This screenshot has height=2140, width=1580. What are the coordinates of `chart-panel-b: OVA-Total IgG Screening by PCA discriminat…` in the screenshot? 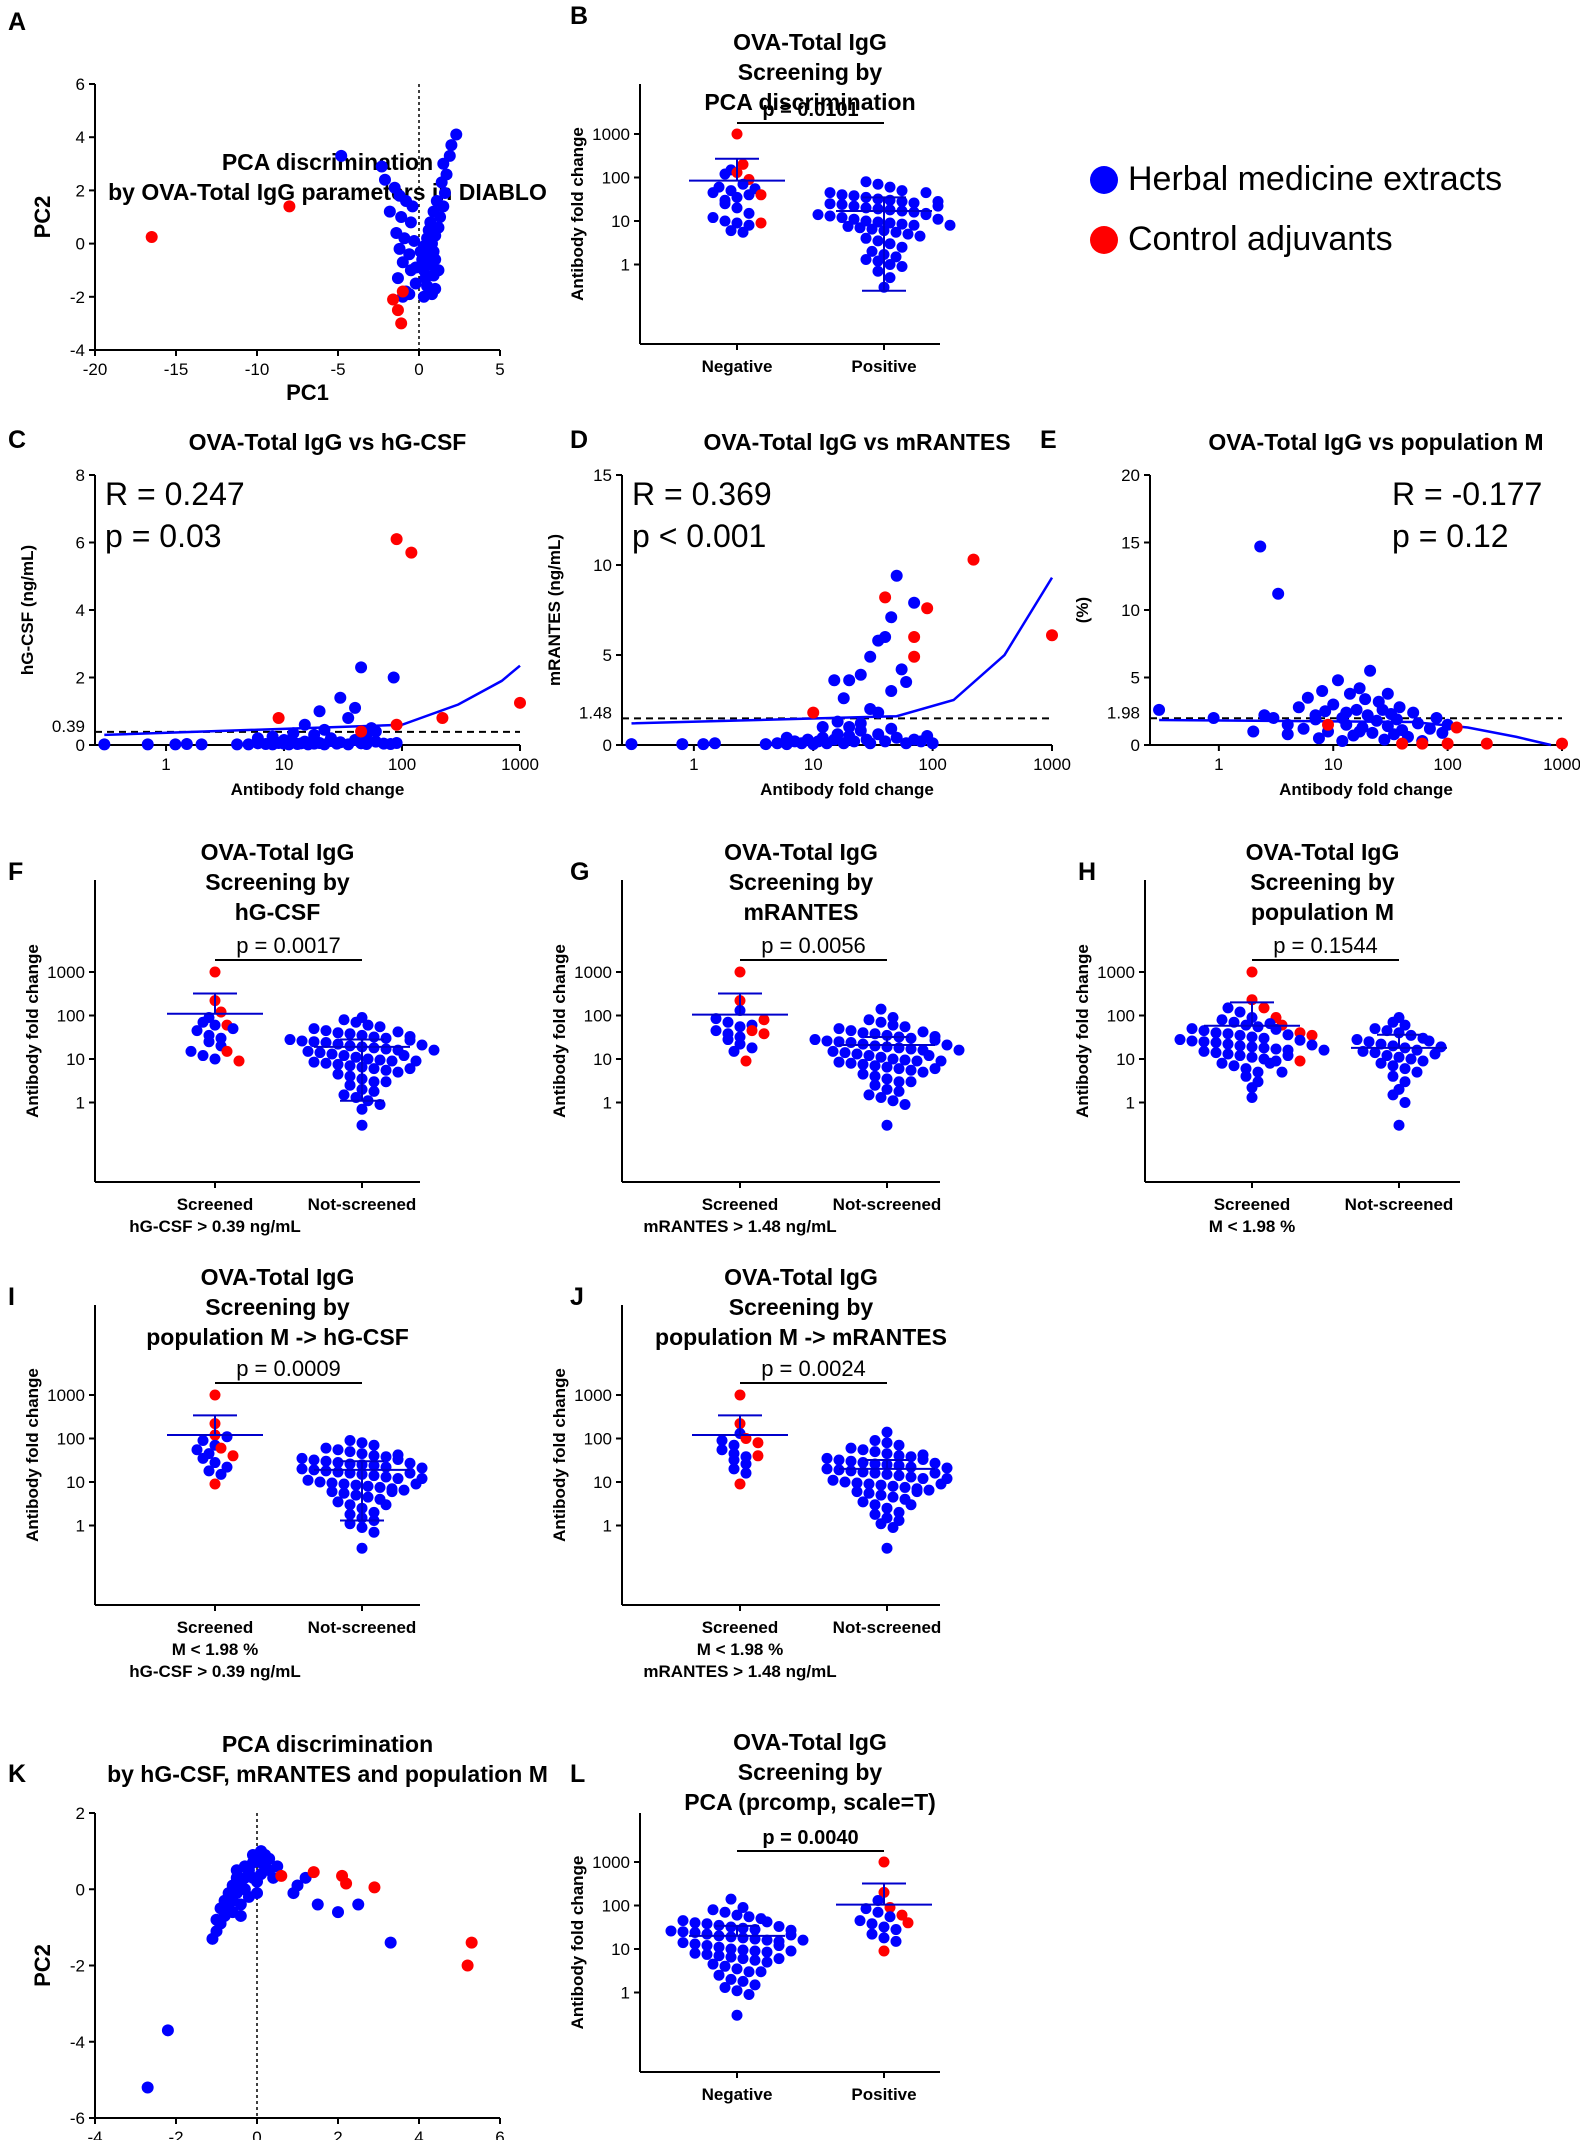 It's located at (762, 189).